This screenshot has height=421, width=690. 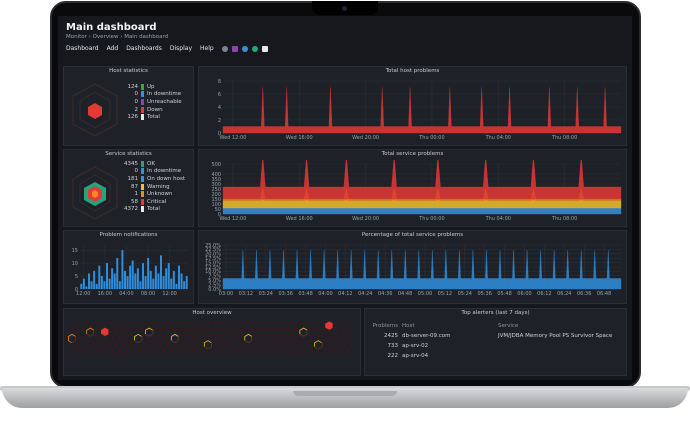 I want to click on host-cell: ap-srv-04, so click(x=415, y=356).